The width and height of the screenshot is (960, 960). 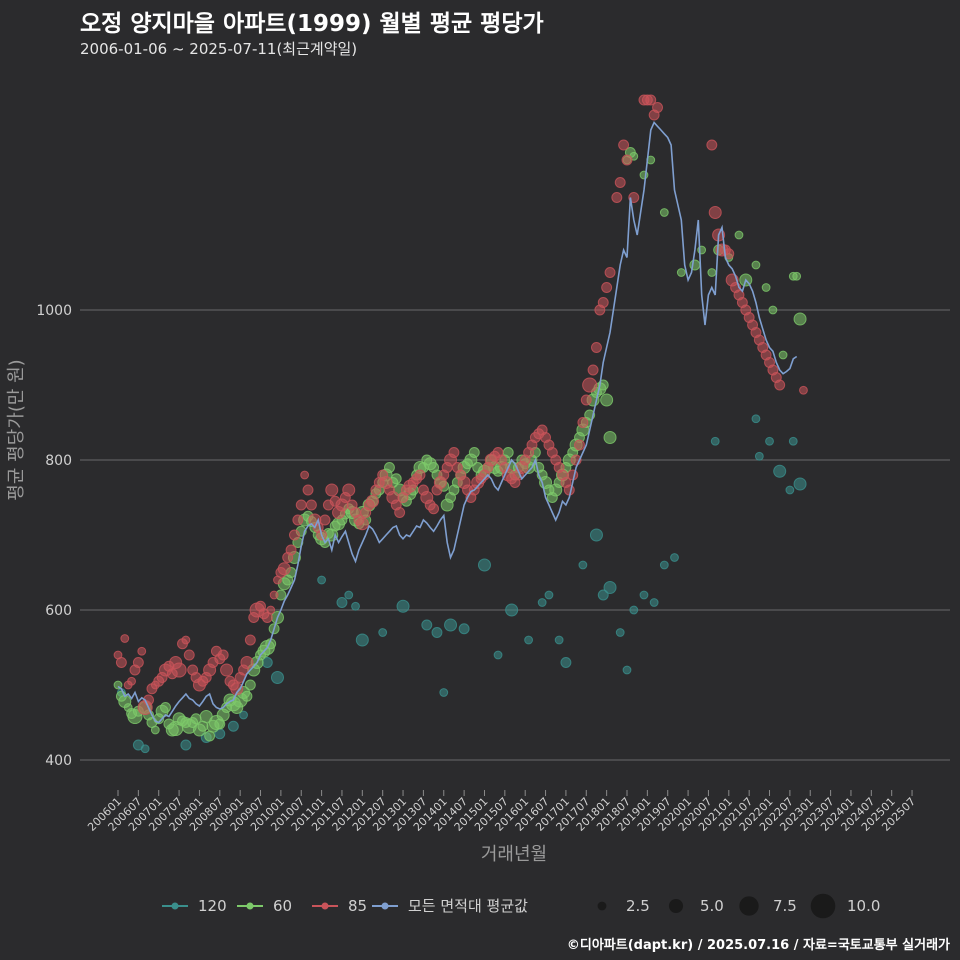 I want to click on y-tick-label: 400, so click(x=58, y=761).